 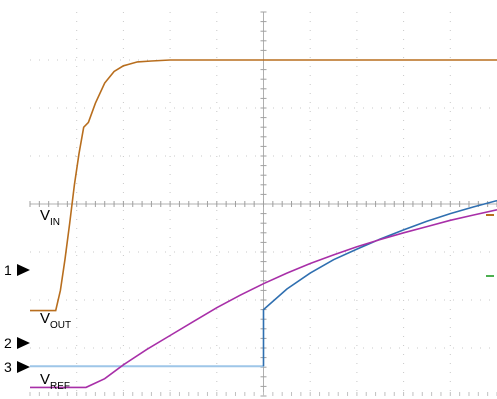 I want to click on channel-1-marker-icon, so click(x=23, y=270).